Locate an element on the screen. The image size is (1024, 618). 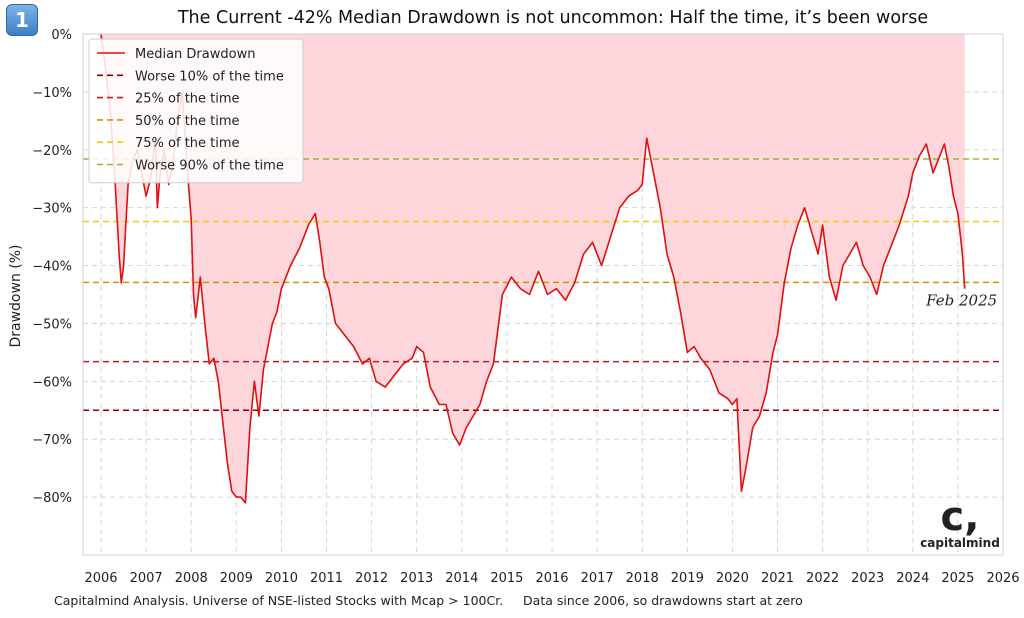
y-axis-ticks: 0% −10% −20% −30% −40% −50% −60% −70% −80% is located at coordinates (52, 267).